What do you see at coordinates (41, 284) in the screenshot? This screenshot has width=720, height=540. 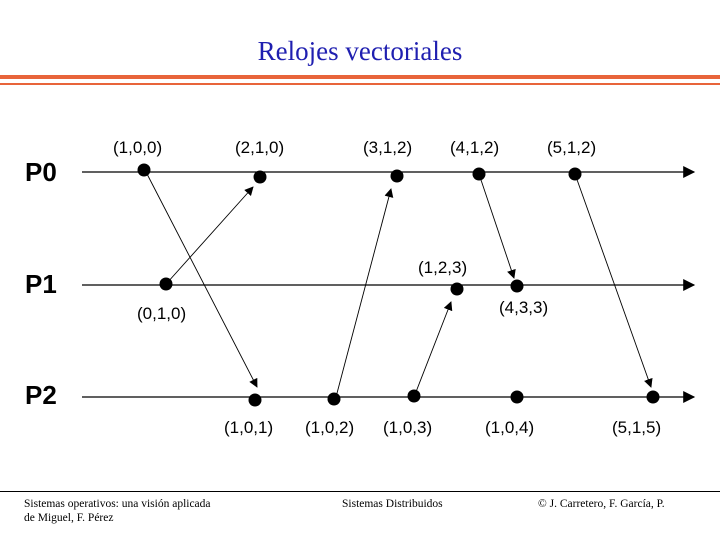 I see `process-label-p1: P1` at bounding box center [41, 284].